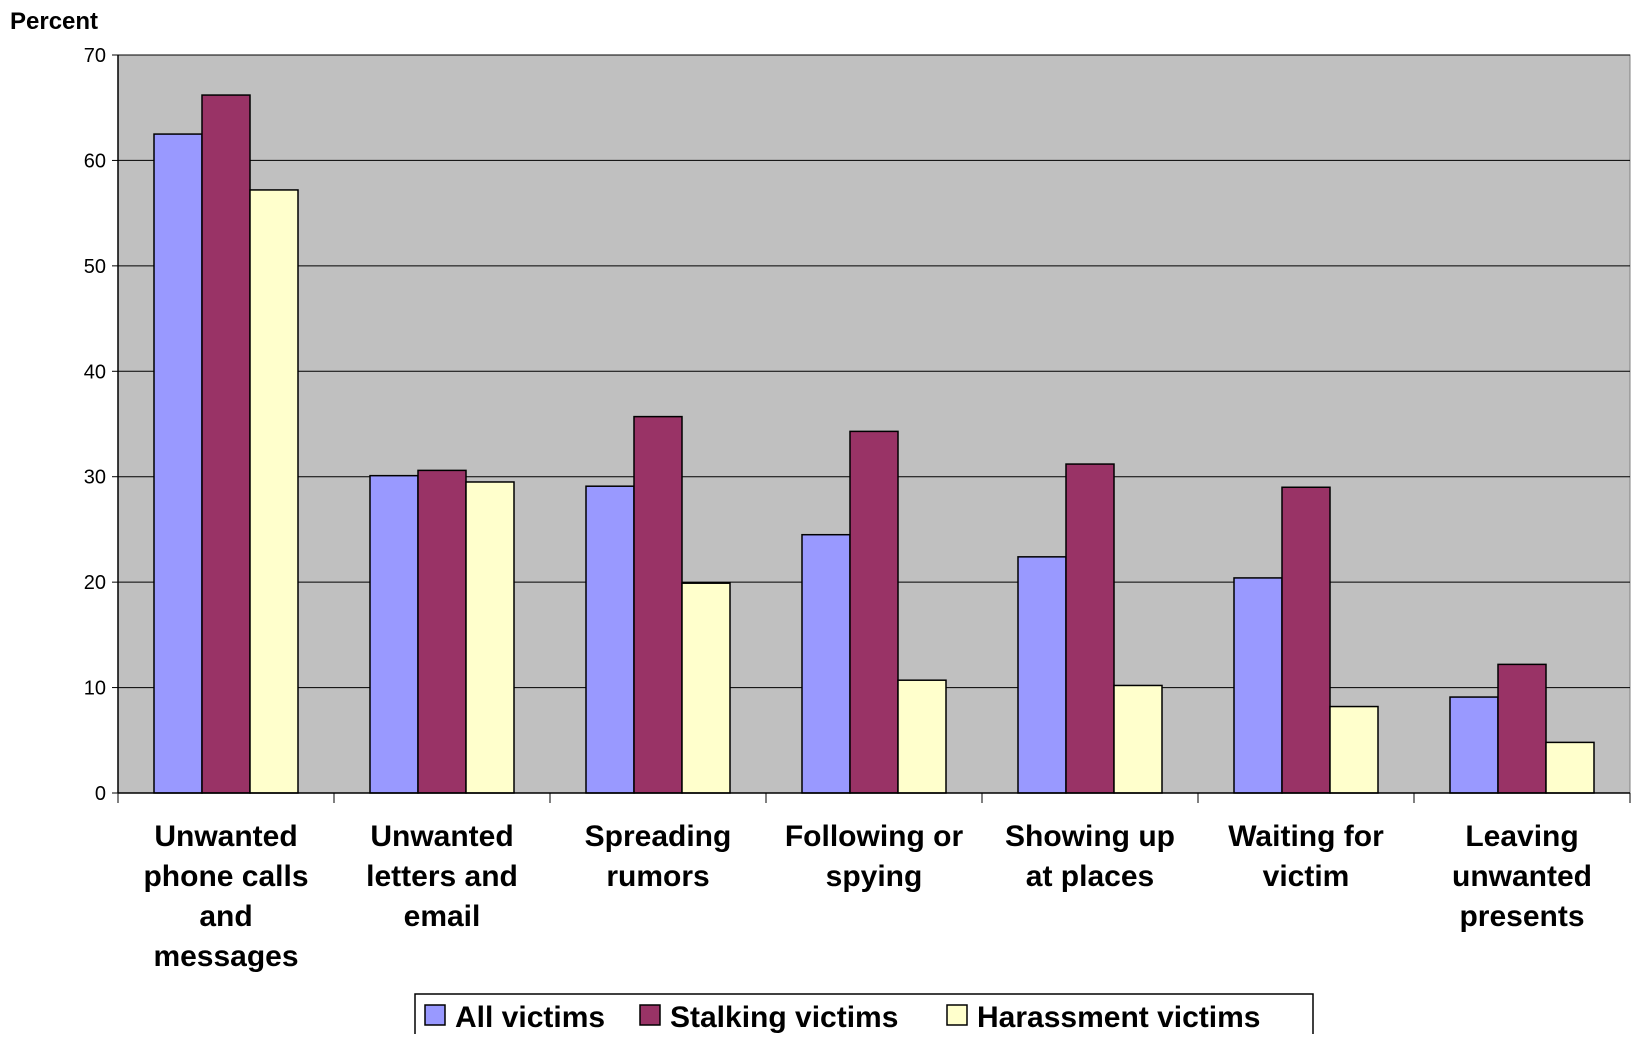  What do you see at coordinates (1306, 876) in the screenshot?
I see `x-category-label-line: victim` at bounding box center [1306, 876].